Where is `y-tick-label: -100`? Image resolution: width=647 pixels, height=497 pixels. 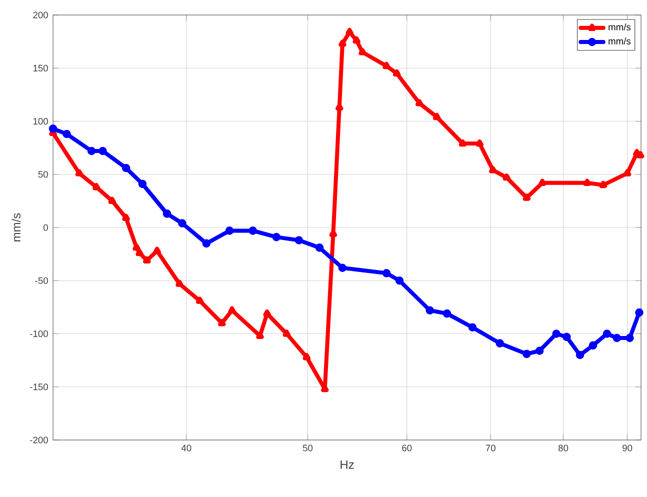
y-tick-label: -100 is located at coordinates (39, 334).